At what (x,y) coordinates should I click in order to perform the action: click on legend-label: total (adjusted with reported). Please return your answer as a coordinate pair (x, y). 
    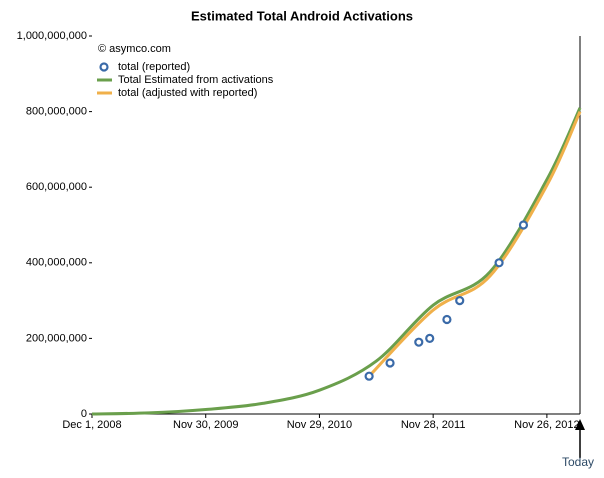
    Looking at the image, I should click on (187, 93).